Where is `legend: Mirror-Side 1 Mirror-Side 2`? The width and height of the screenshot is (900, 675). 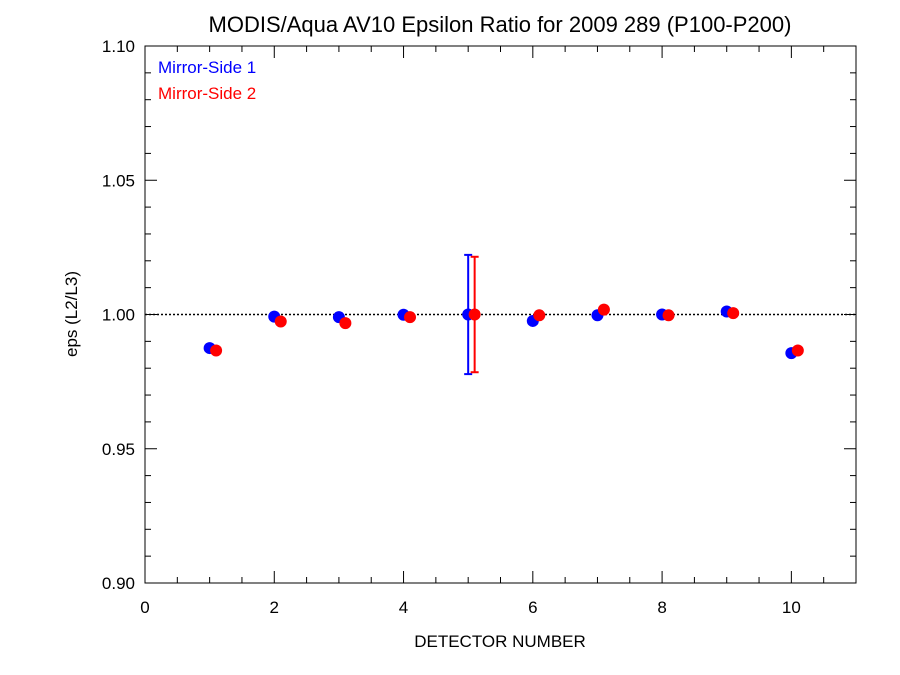
legend: Mirror-Side 1 Mirror-Side 2 is located at coordinates (207, 80).